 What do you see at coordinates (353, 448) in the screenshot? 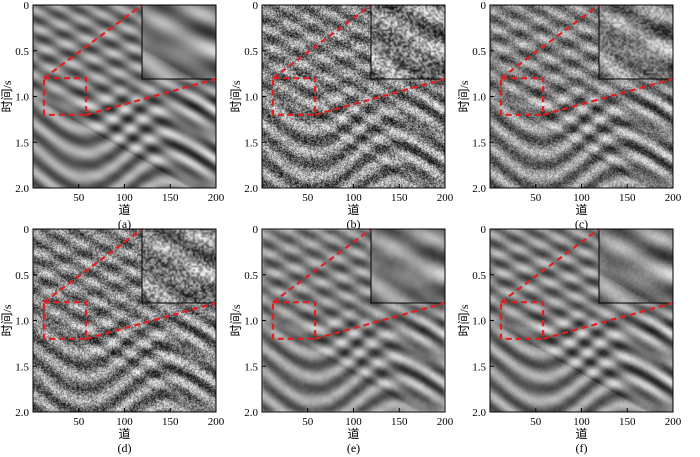
I see `panel-label: (e)` at bounding box center [353, 448].